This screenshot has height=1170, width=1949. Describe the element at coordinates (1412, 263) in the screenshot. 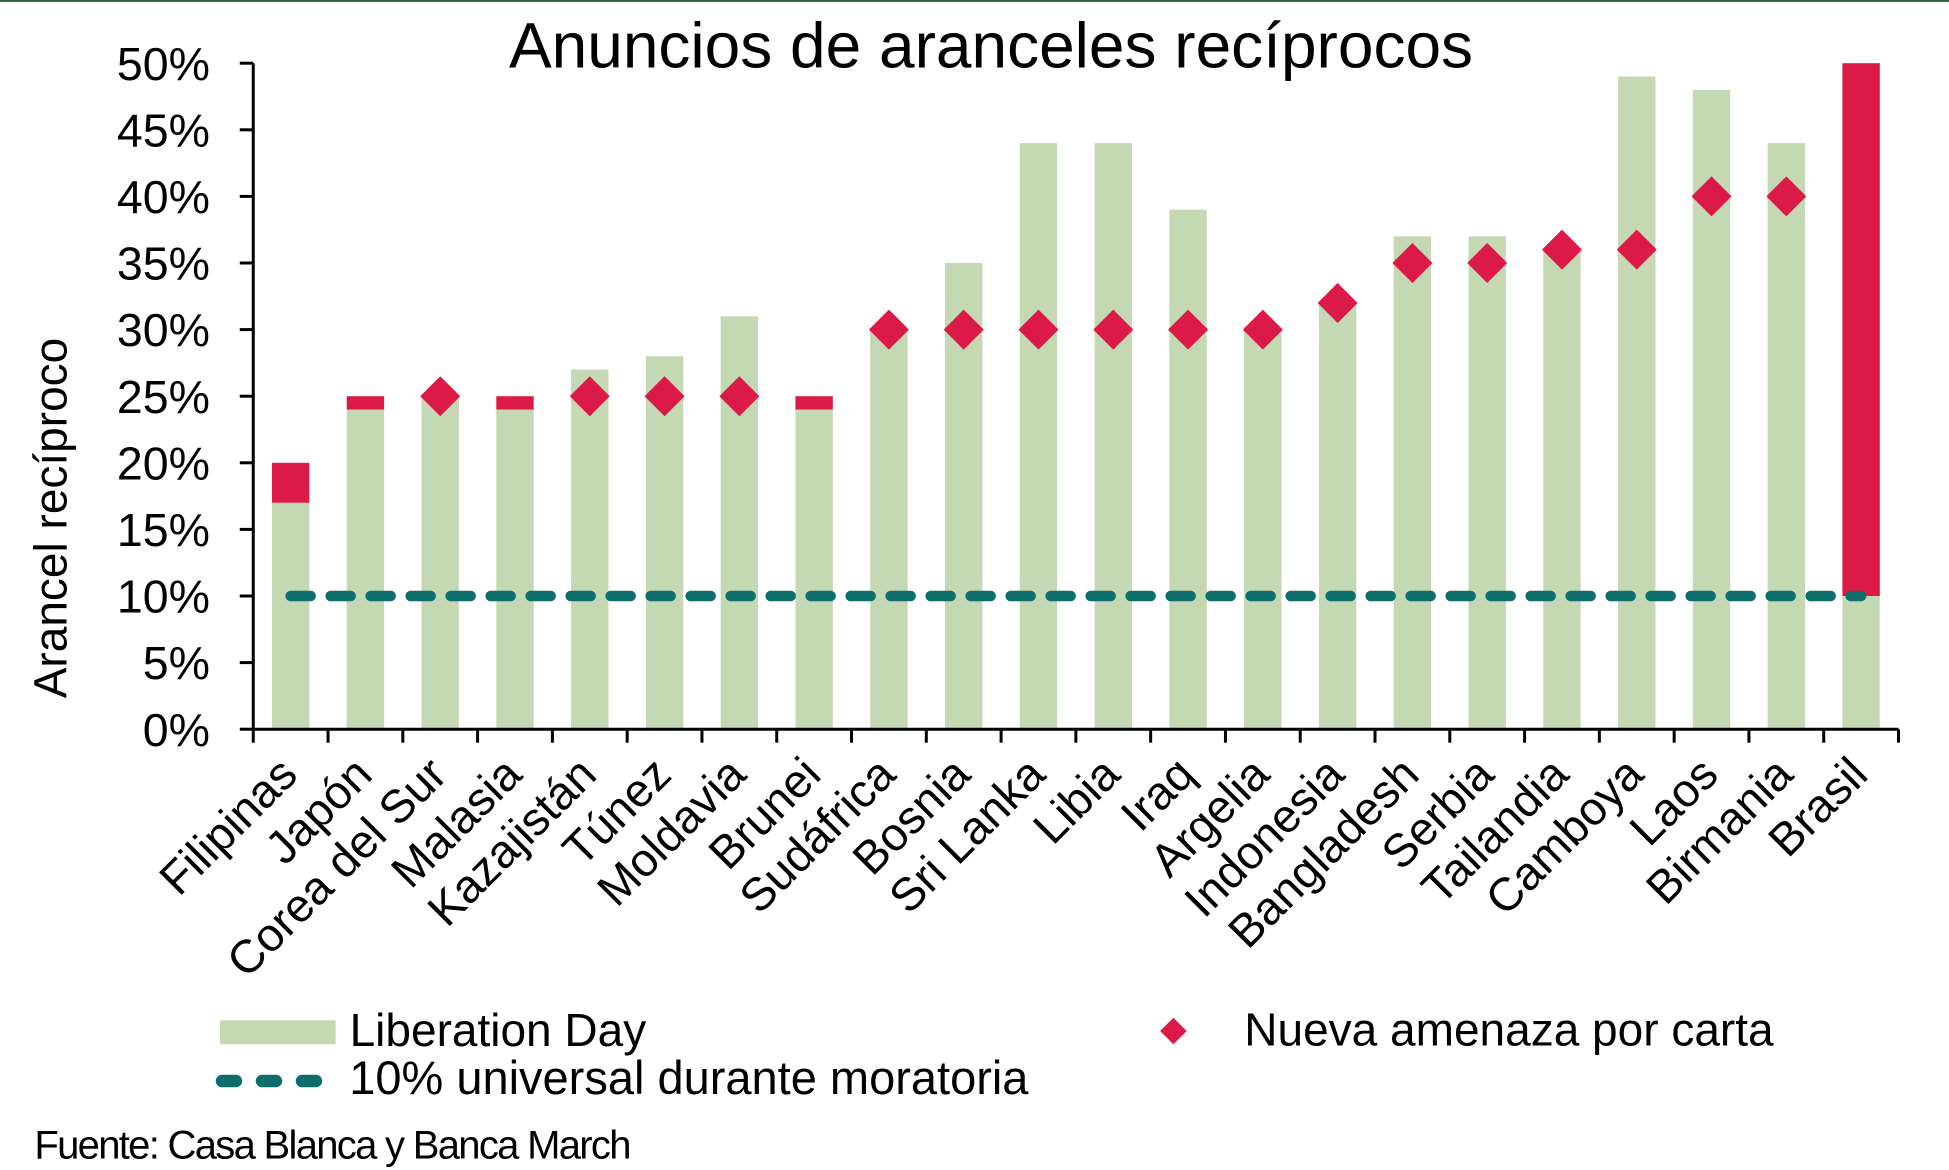

I see `threat-diamond-Bangladesh` at that location.